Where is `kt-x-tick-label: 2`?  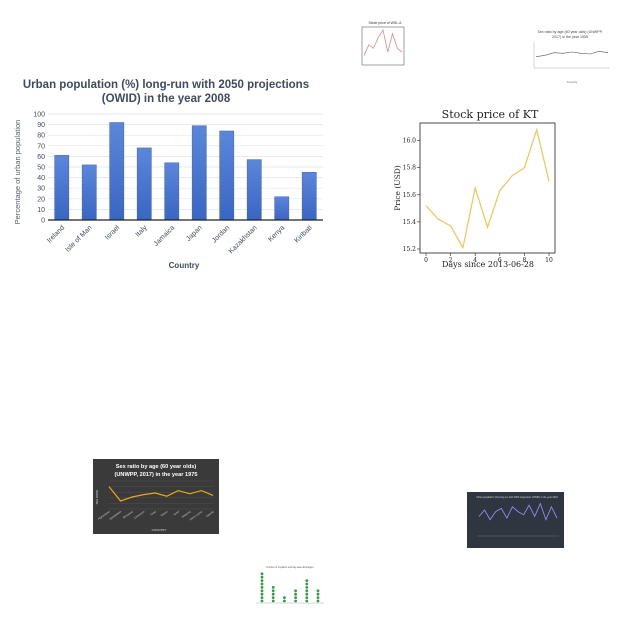
kt-x-tick-label: 2 is located at coordinates (451, 260).